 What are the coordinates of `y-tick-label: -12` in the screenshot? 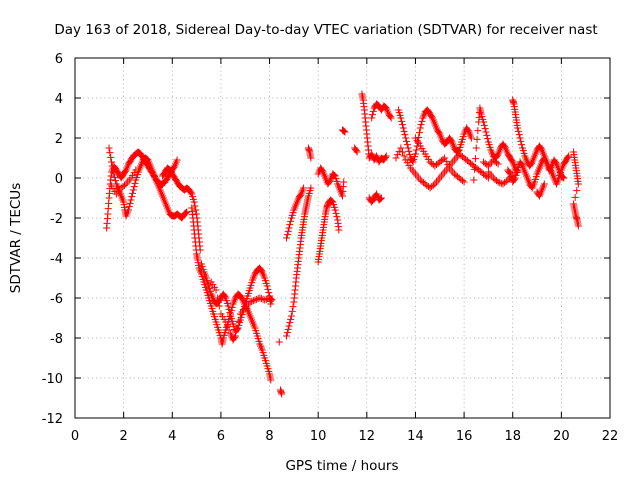 It's located at (52, 419).